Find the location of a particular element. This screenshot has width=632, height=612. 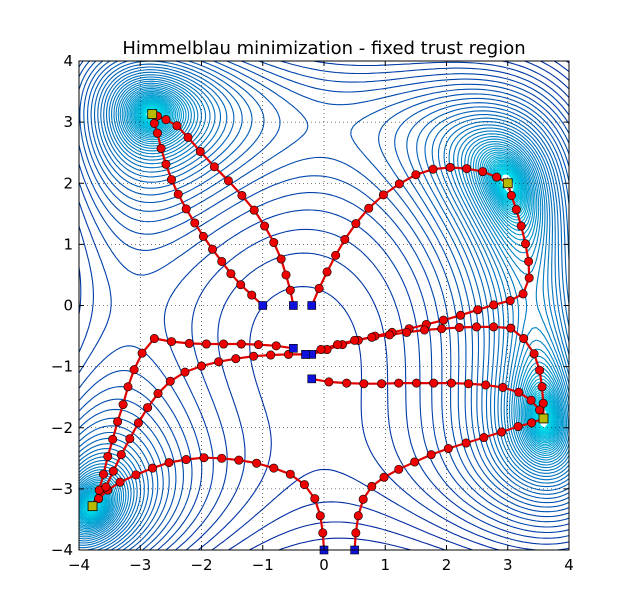

x-tick-label: −2 is located at coordinates (201, 565).